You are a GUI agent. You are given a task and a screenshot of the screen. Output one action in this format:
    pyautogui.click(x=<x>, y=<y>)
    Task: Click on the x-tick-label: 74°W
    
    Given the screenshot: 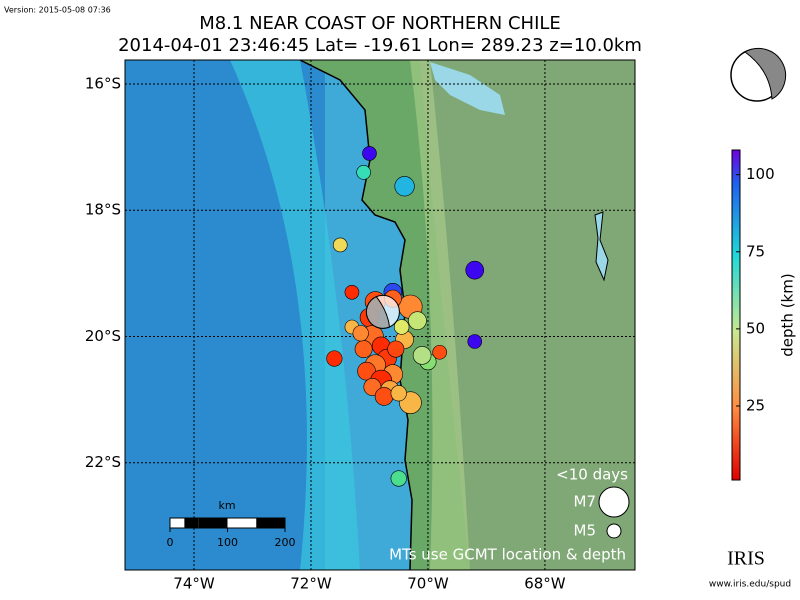 What is the action you would take?
    pyautogui.click(x=194, y=584)
    